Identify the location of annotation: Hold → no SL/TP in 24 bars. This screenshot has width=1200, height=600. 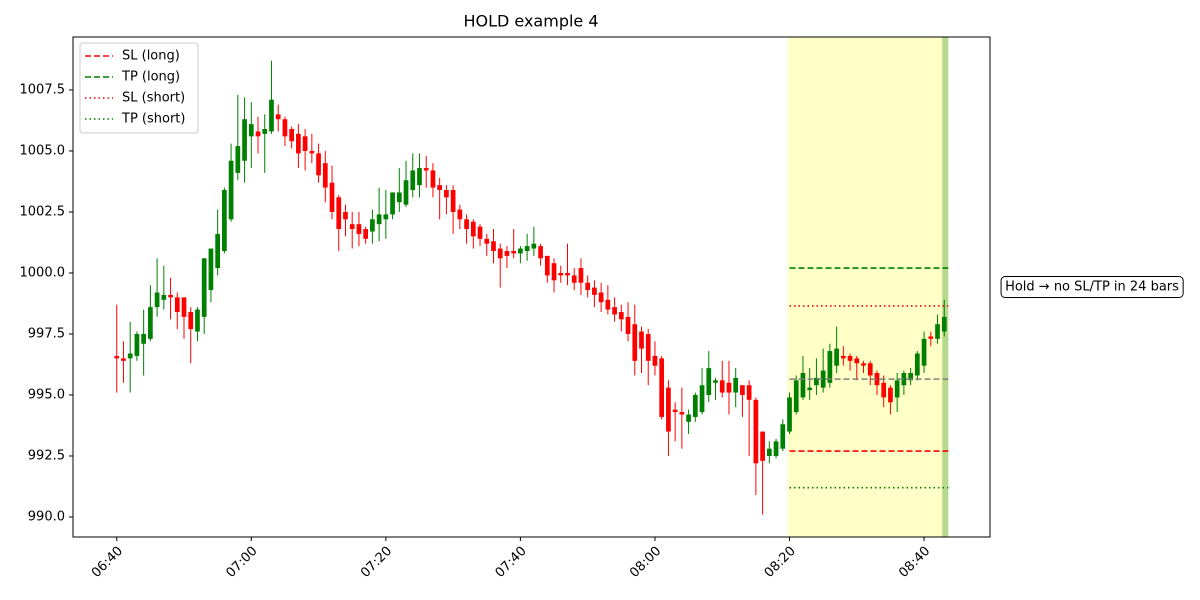
(1092, 287).